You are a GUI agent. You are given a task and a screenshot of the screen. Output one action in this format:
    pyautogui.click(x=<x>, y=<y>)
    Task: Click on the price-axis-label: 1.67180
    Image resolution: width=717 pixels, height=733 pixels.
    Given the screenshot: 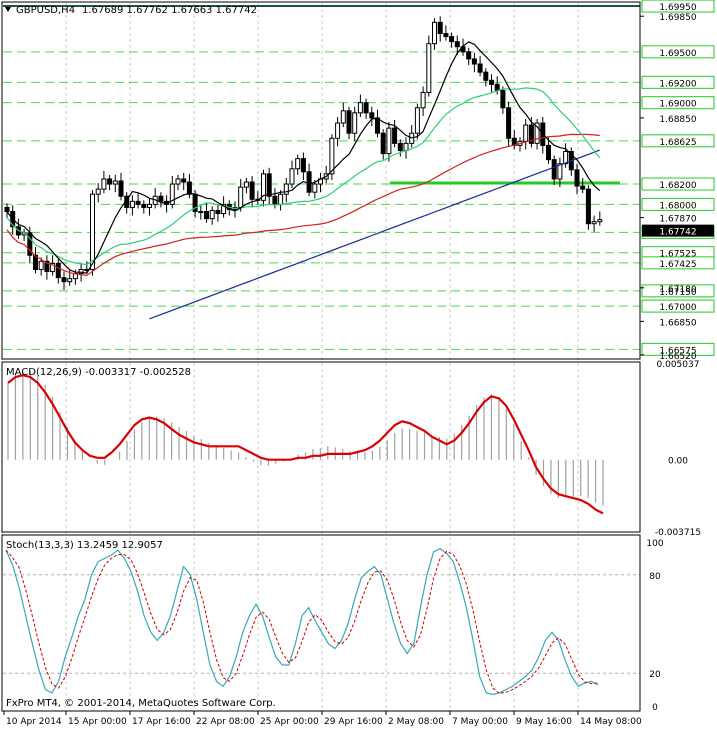 What is the action you would take?
    pyautogui.click(x=677, y=290)
    